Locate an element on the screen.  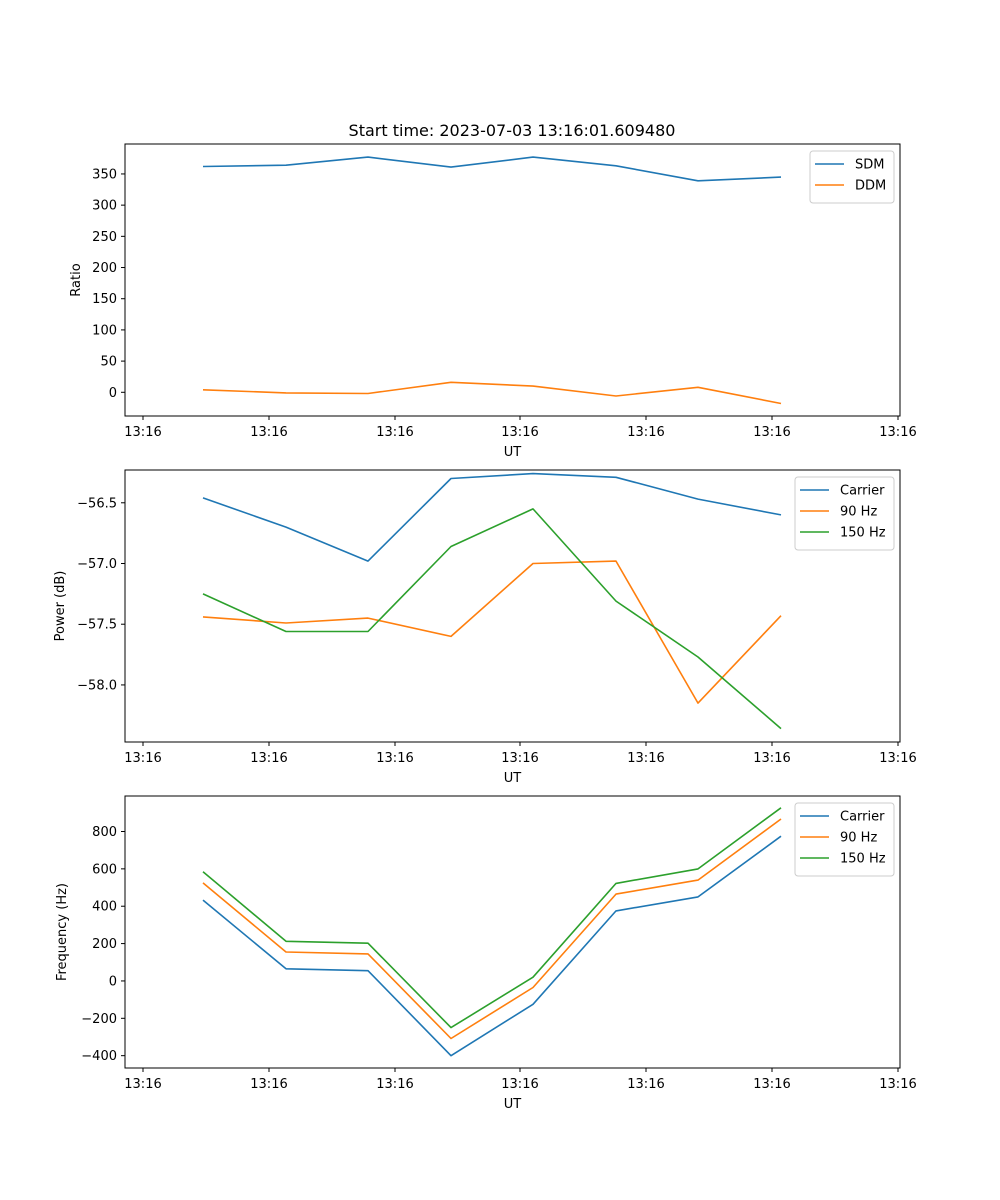
y-axis-label: Power (dB) is located at coordinates (60, 606).